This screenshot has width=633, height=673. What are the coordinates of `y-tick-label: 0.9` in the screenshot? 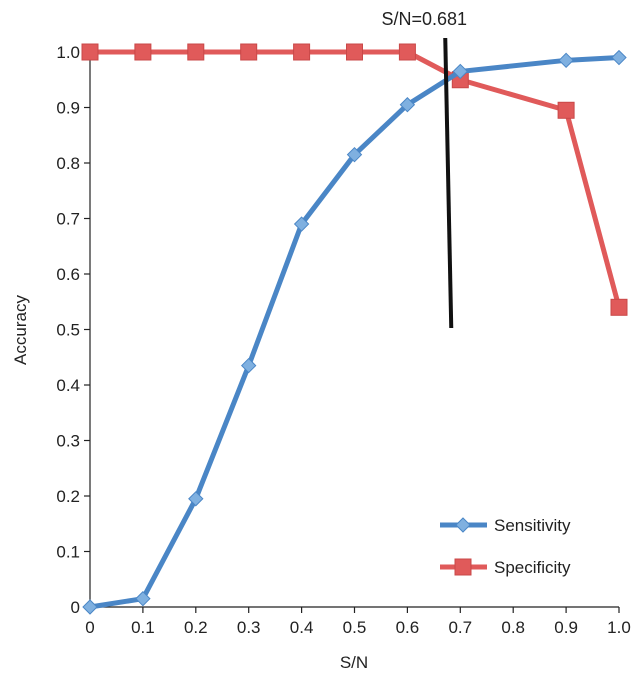 It's located at (68, 108).